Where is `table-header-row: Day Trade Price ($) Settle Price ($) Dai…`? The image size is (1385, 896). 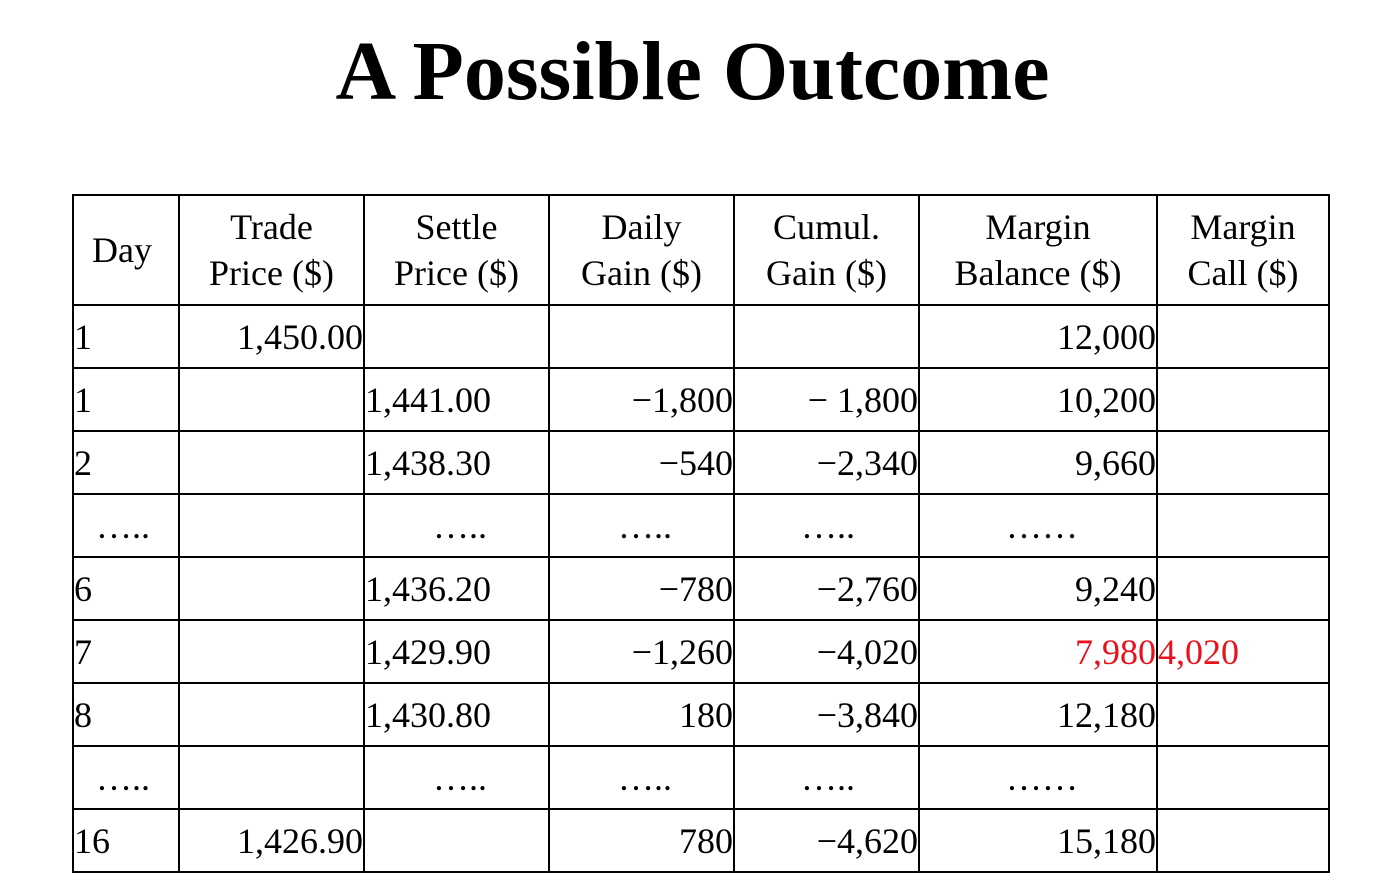 table-header-row: Day Trade Price ($) Settle Price ($) Dai… is located at coordinates (701, 250).